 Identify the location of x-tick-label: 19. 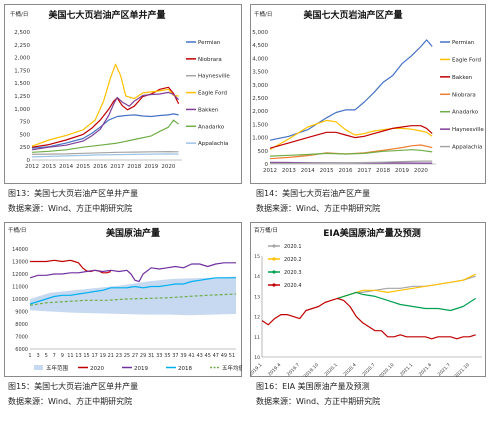
(103, 356).